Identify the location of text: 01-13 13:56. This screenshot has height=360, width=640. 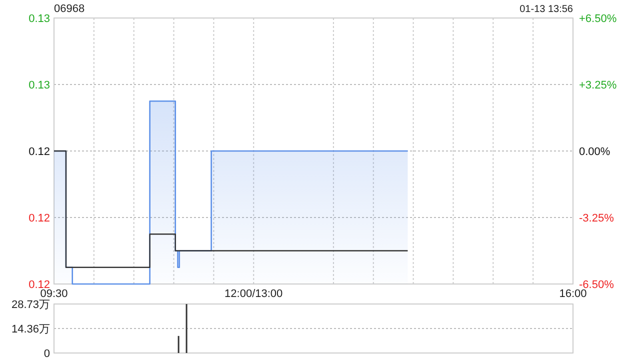
(547, 9).